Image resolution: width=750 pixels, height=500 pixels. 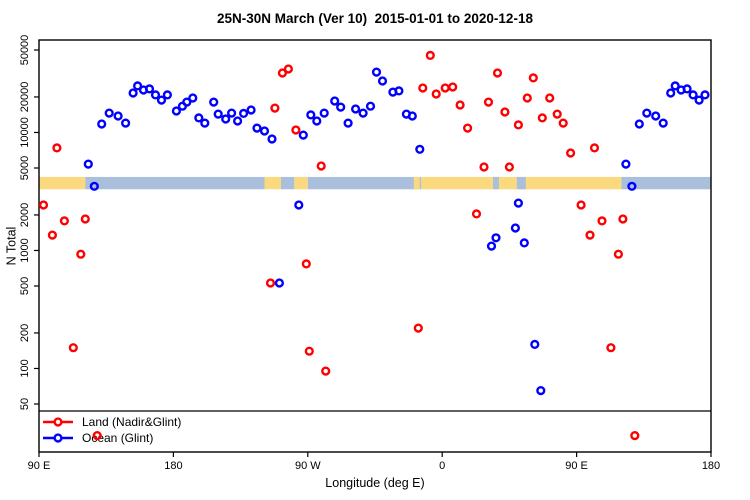 What do you see at coordinates (25, 215) in the screenshot?
I see `y-tick-label: 2000` at bounding box center [25, 215].